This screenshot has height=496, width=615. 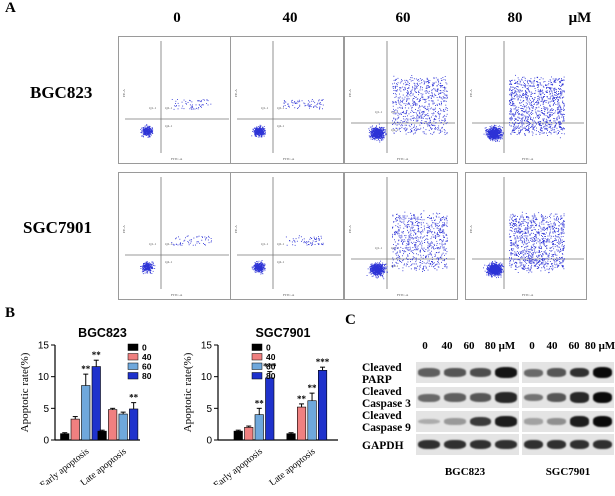 What do you see at coordinates (447, 346) in the screenshot?
I see `wb-conc-bgc823-40: 40` at bounding box center [447, 346].